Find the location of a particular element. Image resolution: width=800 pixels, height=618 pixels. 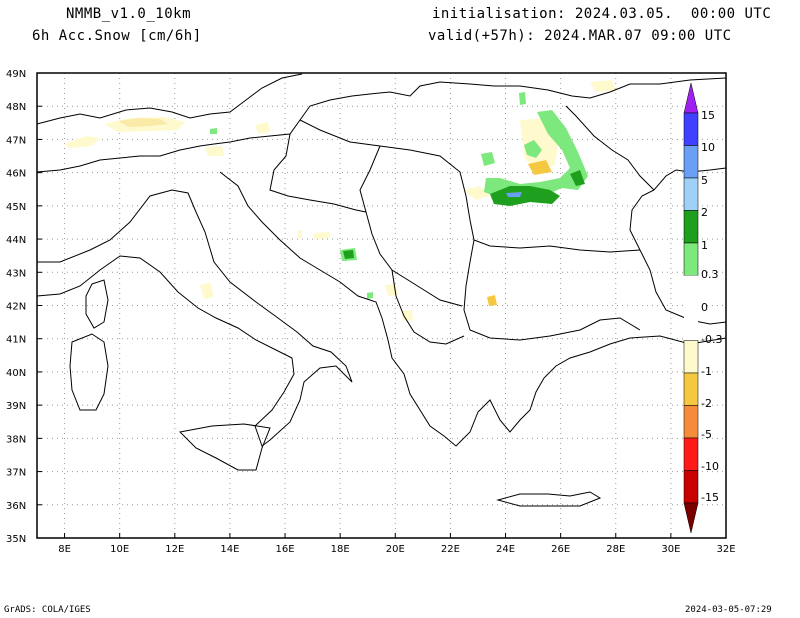

snow-patch-fagaras-peak is located at coordinates (514, 194).